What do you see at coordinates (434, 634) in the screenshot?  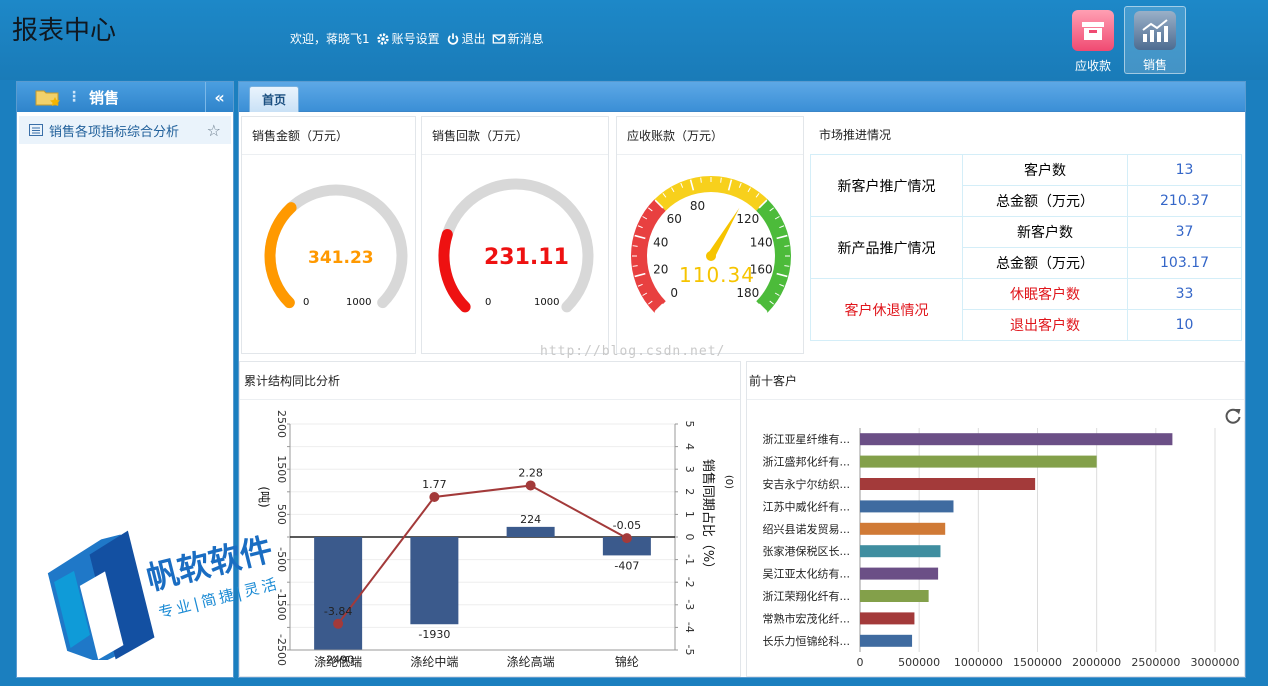 I see `bar-label: -1930` at bounding box center [434, 634].